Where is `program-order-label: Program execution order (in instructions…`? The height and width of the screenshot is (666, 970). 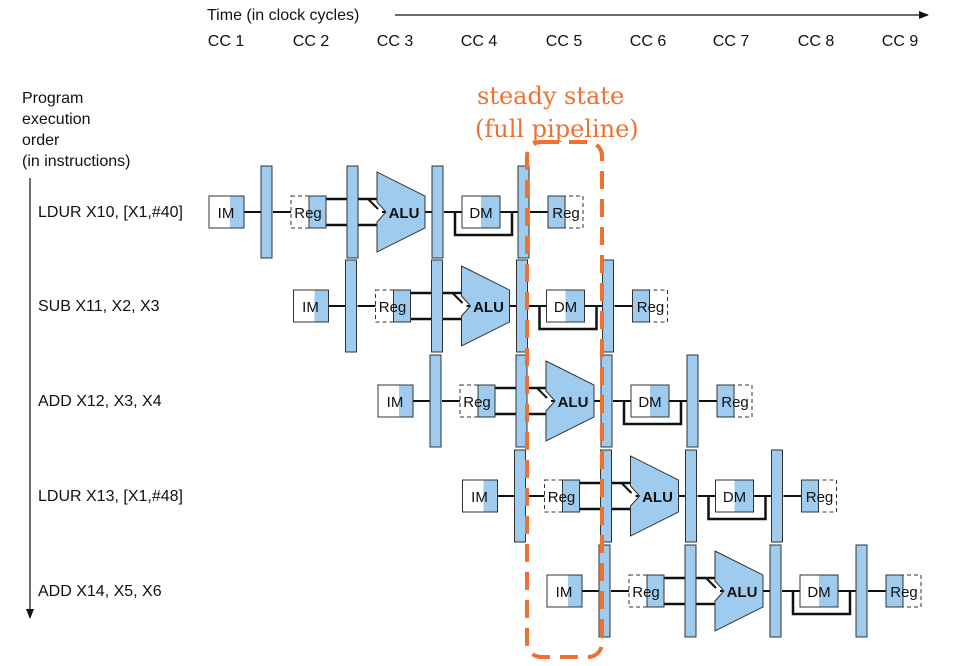 program-order-label: Program execution order (in instructions… is located at coordinates (76, 130).